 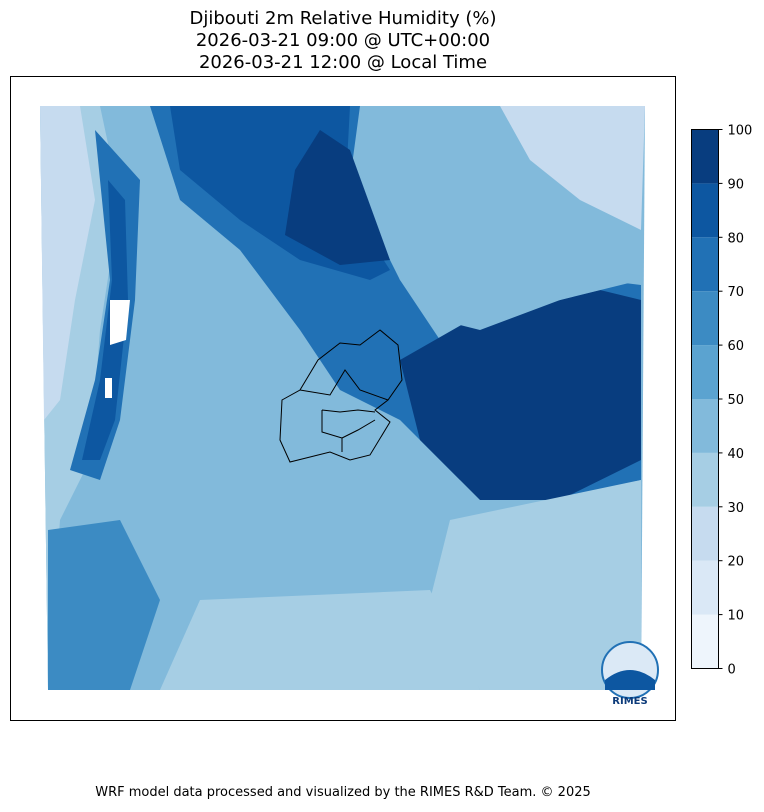 What do you see at coordinates (630, 674) in the screenshot?
I see `logo: RIMES` at bounding box center [630, 674].